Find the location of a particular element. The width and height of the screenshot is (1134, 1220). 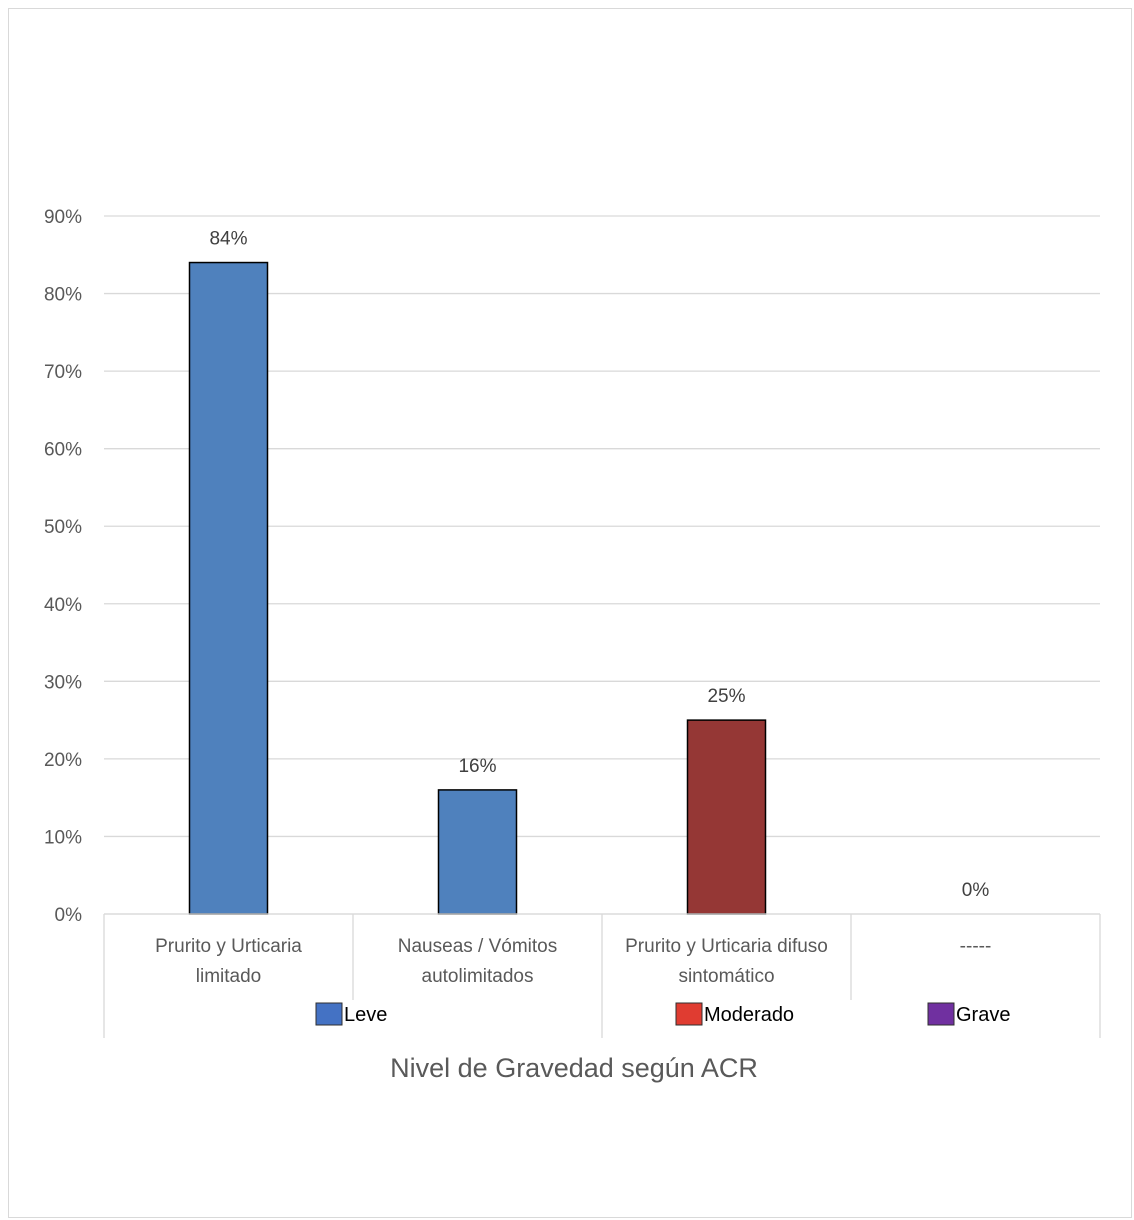

y-tick-label: 90% is located at coordinates (63, 217).